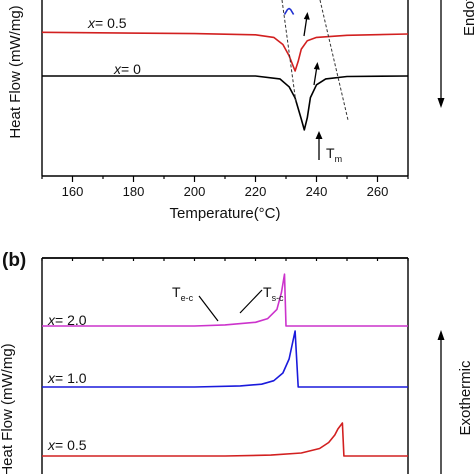  Describe the element at coordinates (273, 293) in the screenshot. I see `annotation-ts-c: Ts-c` at that location.